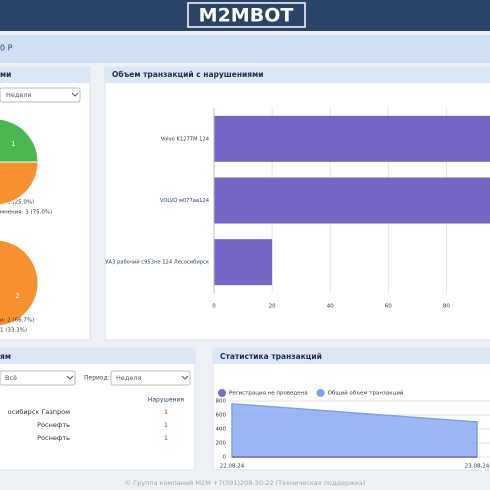  Describe the element at coordinates (232, 467) in the screenshot. I see `x-tick-label: 22.08.24` at that location.